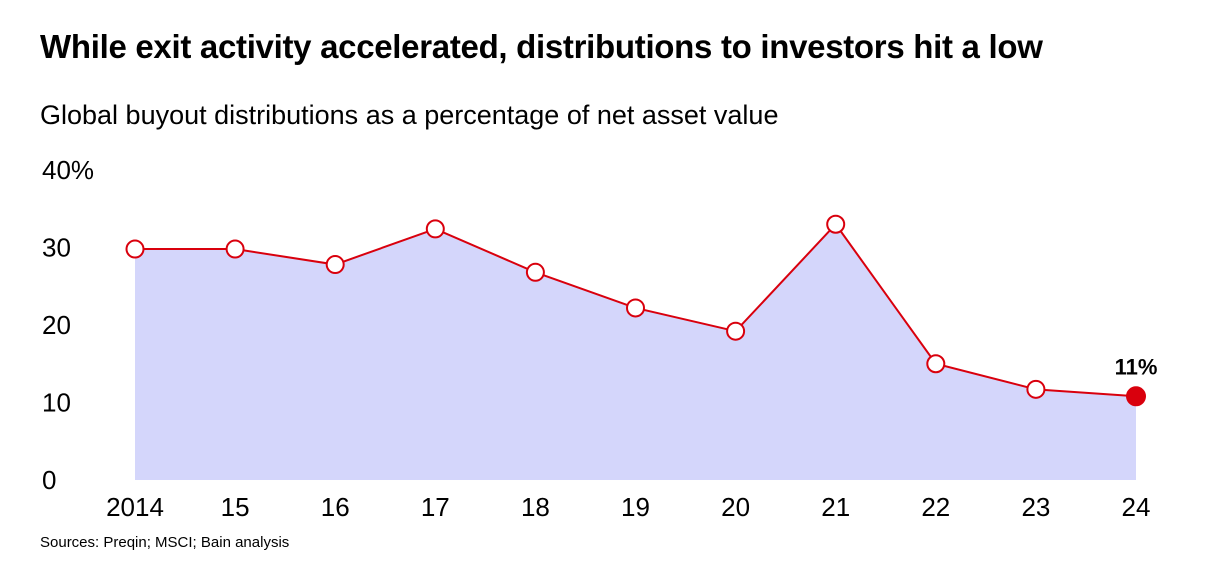 This screenshot has height=576, width=1232. I want to click on x-tick-label: 15, so click(235, 507).